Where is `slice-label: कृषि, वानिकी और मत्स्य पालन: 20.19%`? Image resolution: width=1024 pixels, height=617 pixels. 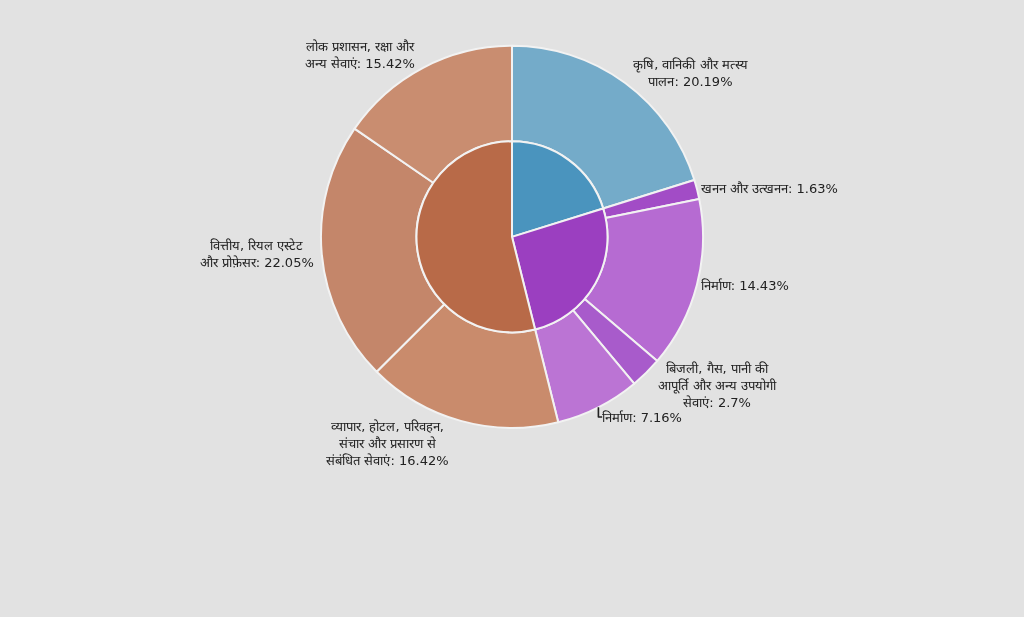
slice-label: कृषि, वानिकी और मत्स्य पालन: 20.19% is located at coordinates (690, 72).